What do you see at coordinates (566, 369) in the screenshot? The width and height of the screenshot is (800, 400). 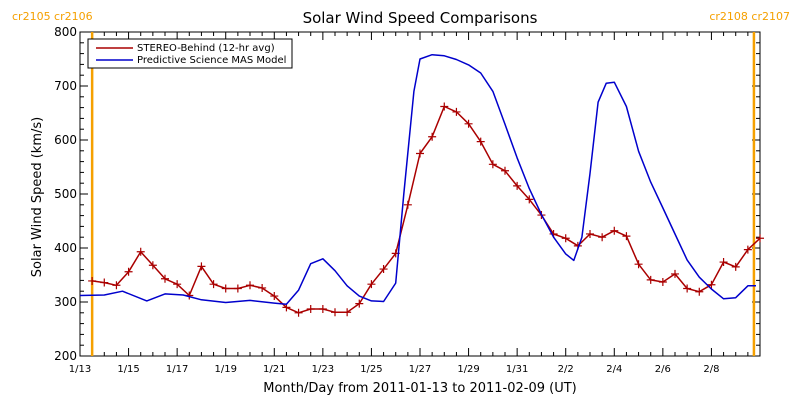 I see `x-tick-label: 2/2` at bounding box center [566, 369].